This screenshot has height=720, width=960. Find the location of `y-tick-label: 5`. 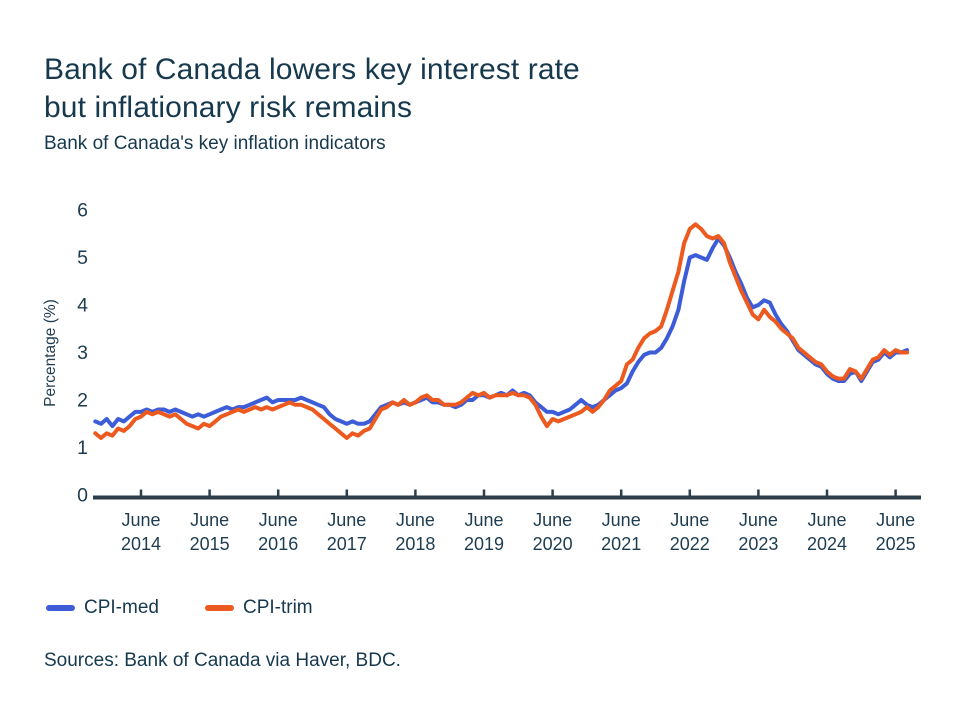

y-tick-label: 5 is located at coordinates (82, 258).